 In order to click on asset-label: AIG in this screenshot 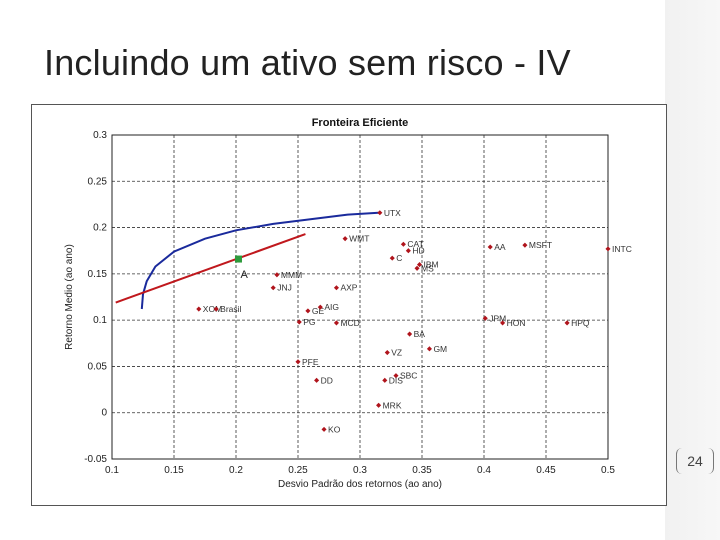, I will do `click(331, 307)`.